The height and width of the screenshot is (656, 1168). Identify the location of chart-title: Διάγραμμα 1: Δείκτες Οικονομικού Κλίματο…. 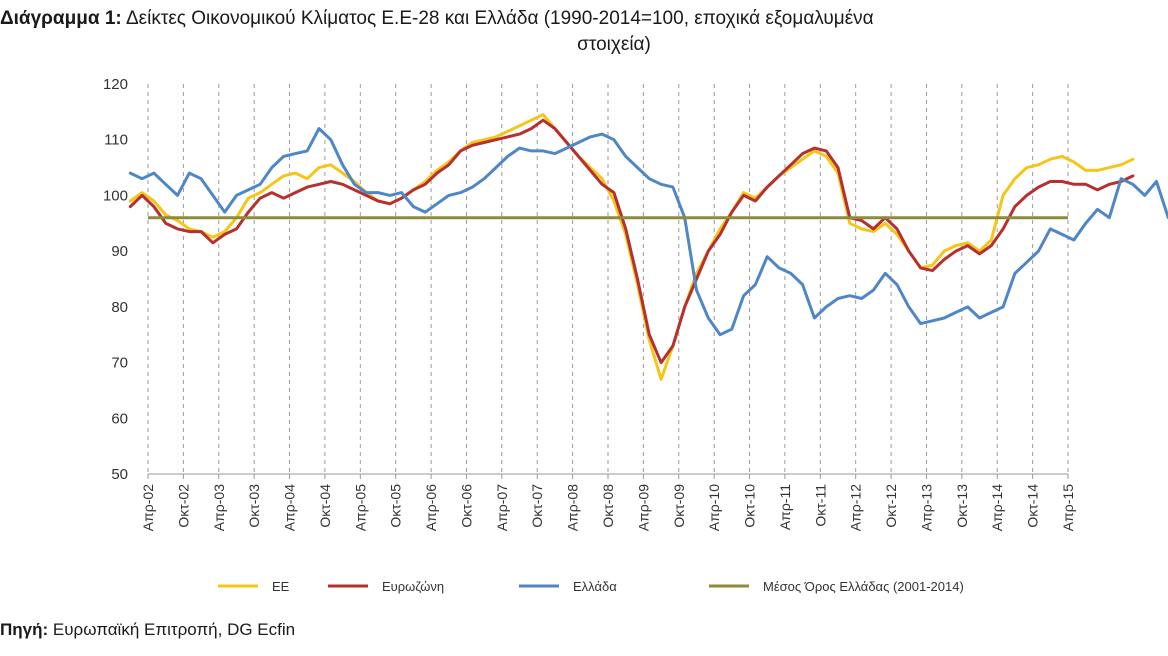
(584, 32).